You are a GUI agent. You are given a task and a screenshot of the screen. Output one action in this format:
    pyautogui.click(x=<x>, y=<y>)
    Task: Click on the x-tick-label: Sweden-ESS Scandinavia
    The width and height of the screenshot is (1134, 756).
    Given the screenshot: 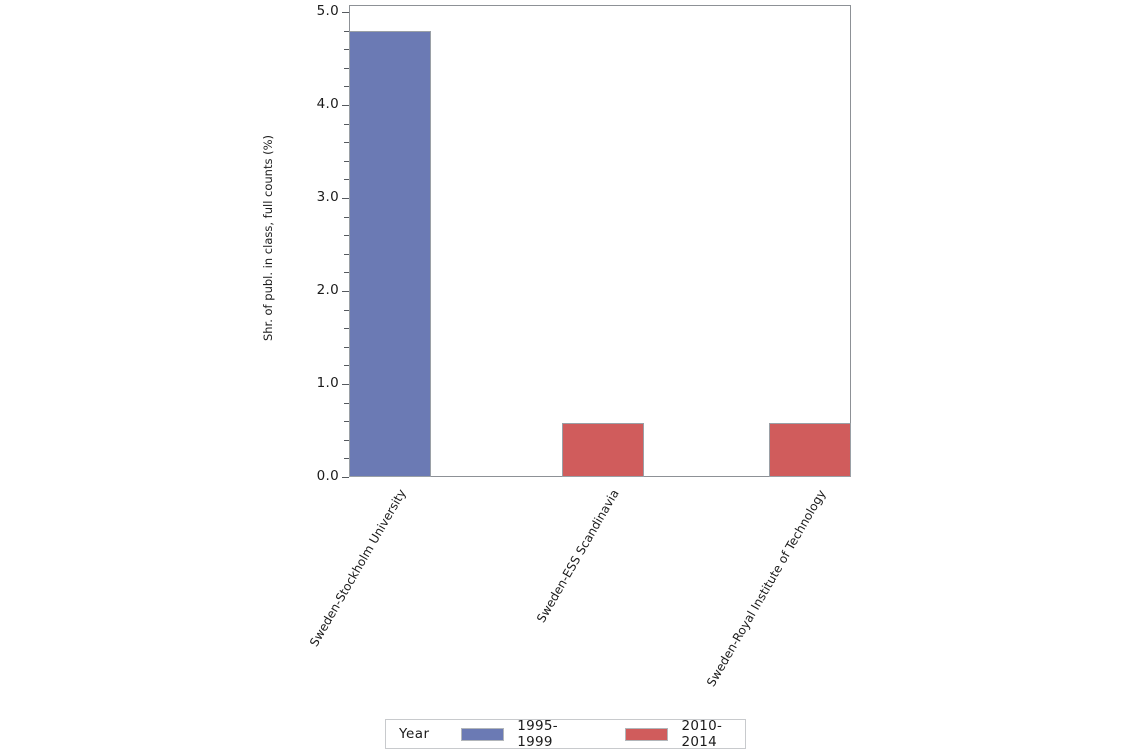 What is the action you would take?
    pyautogui.click(x=577, y=555)
    